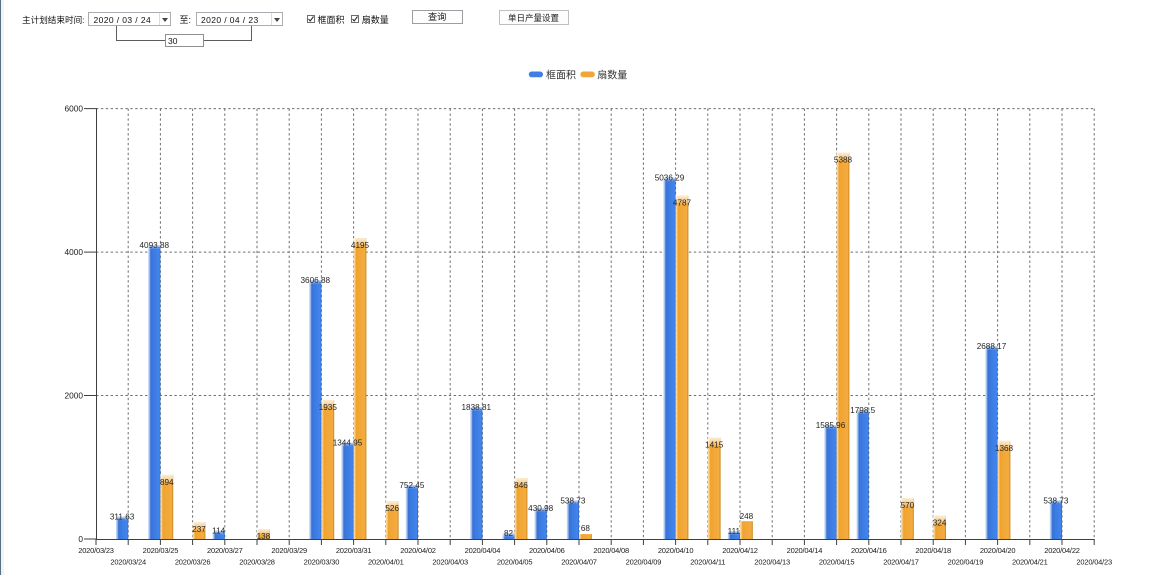 The height and width of the screenshot is (575, 1150). I want to click on svg-text: 2020/03/23, so click(96, 550).